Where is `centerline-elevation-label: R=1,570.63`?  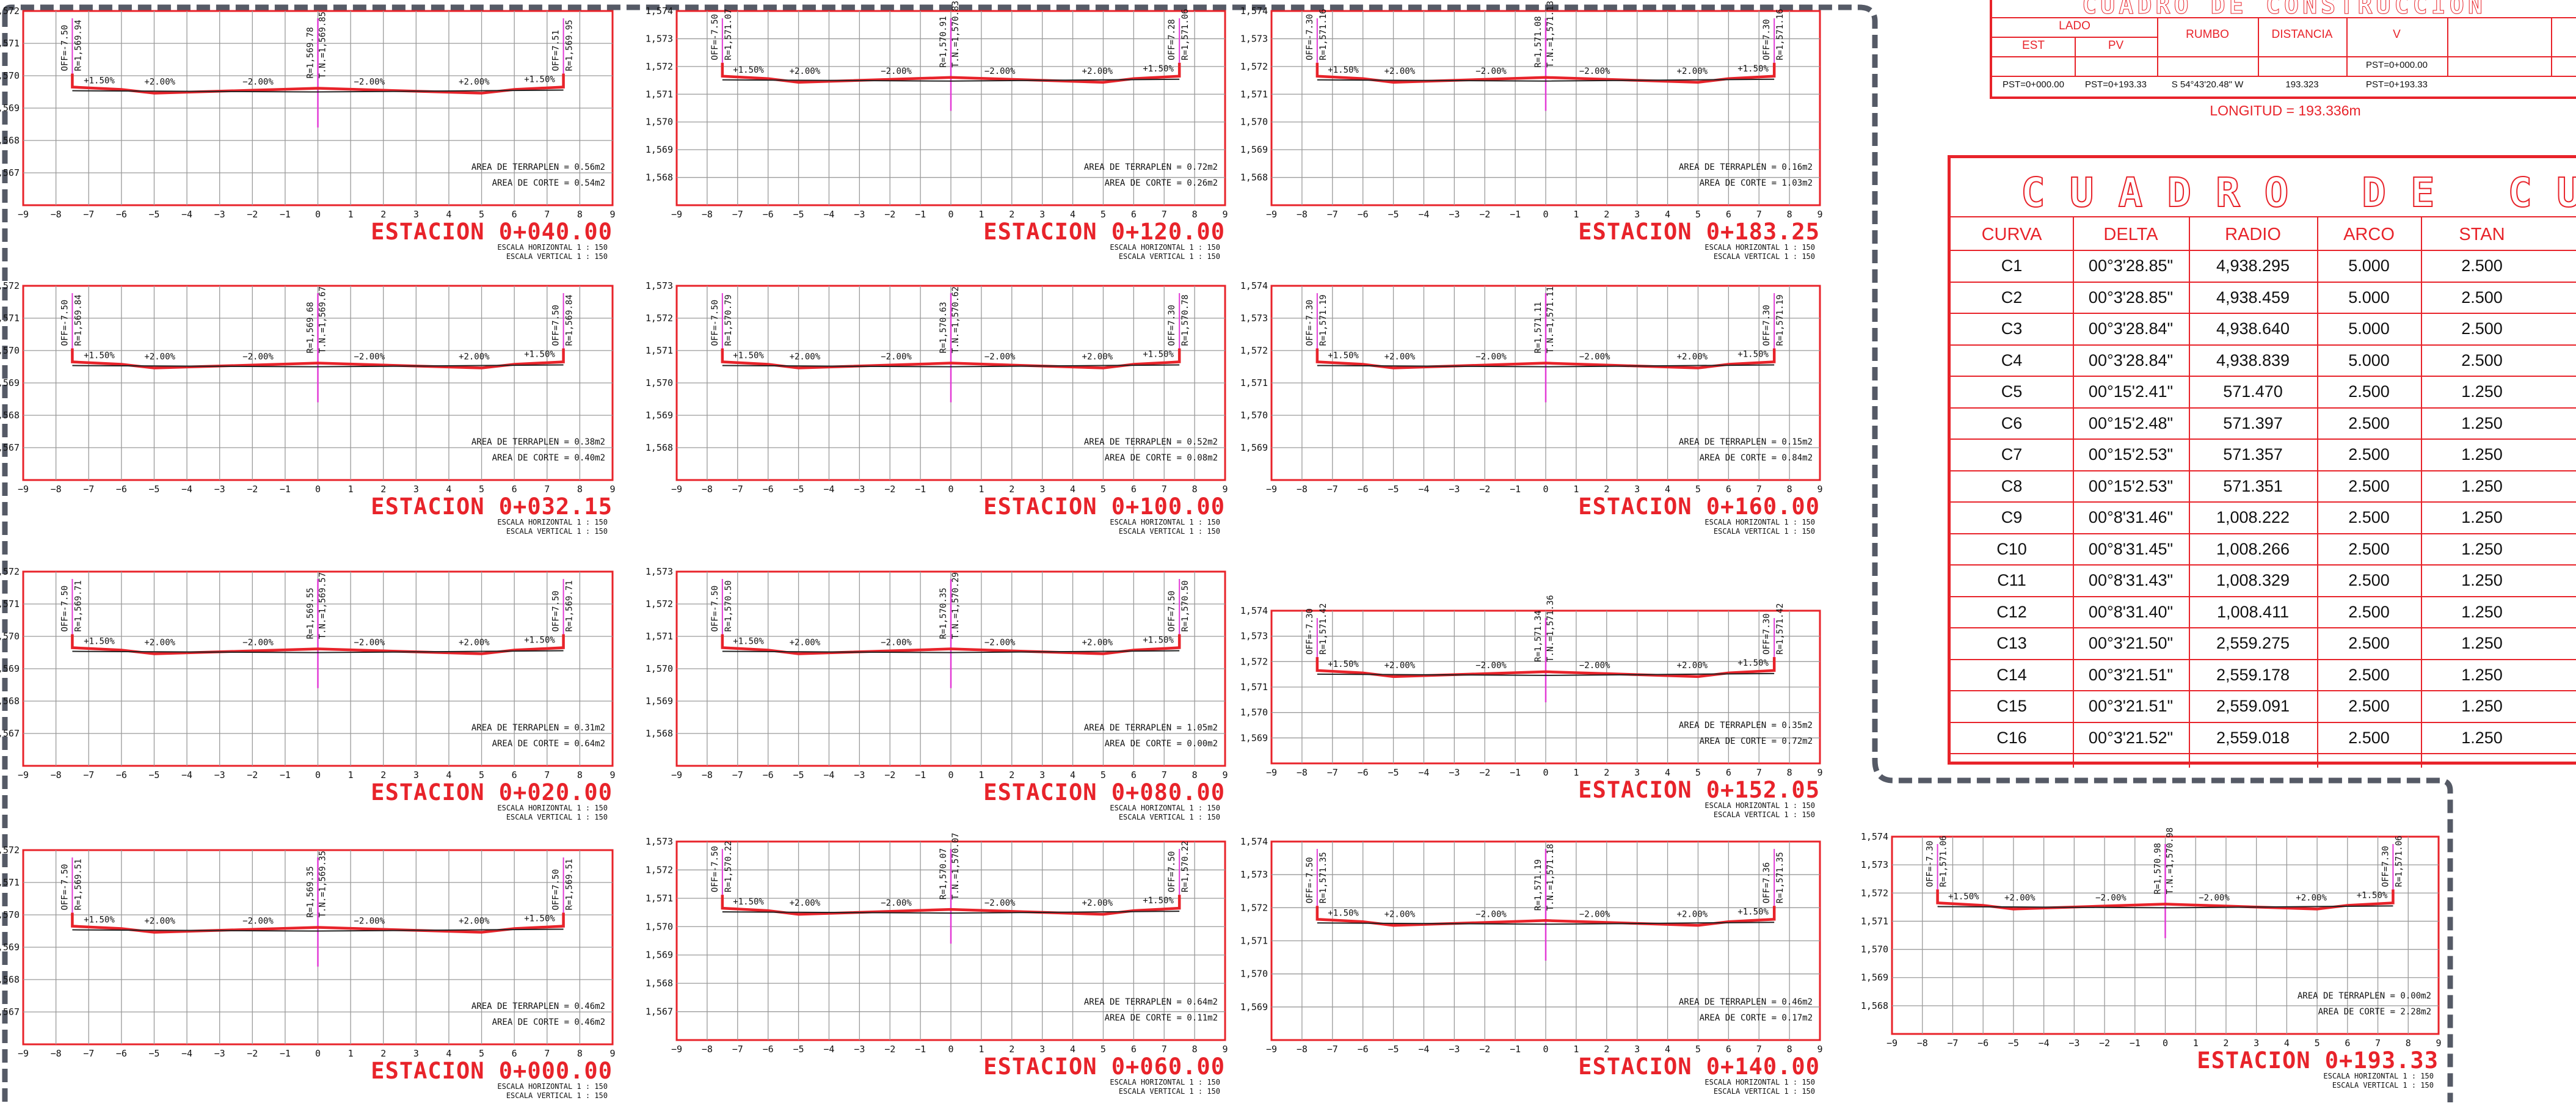
centerline-elevation-label: R=1,570.63 is located at coordinates (943, 327).